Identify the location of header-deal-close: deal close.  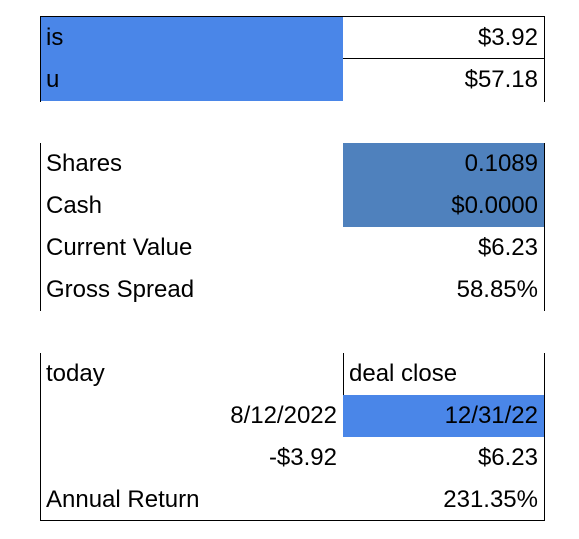
(403, 373).